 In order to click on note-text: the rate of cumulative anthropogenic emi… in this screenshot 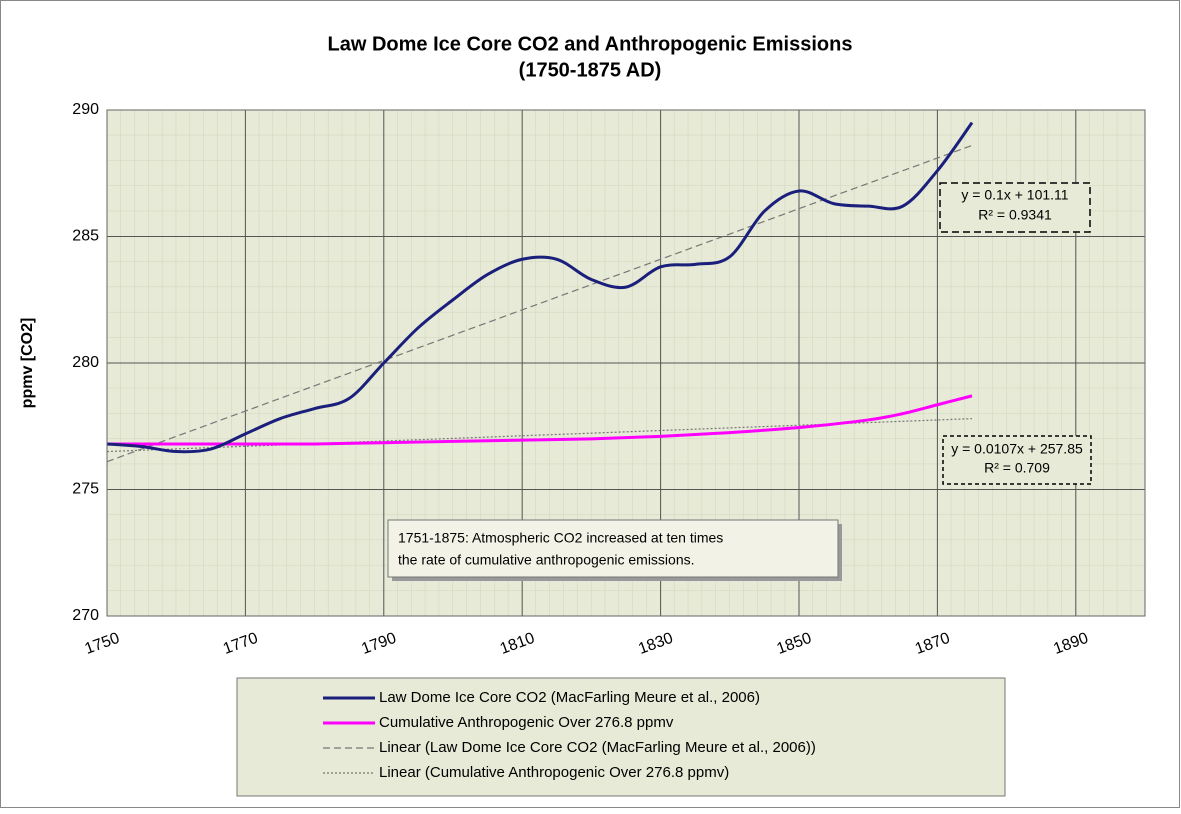, I will do `click(546, 560)`.